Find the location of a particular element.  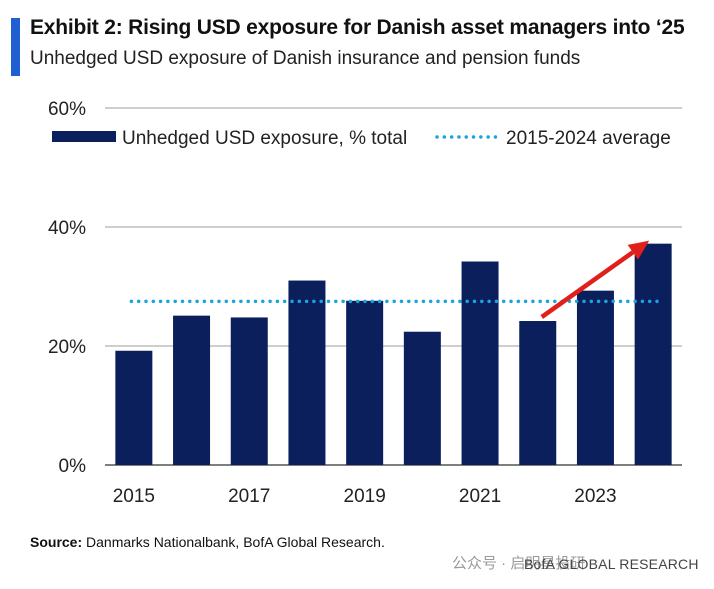

y-tick-label: 60% is located at coordinates (67, 109).